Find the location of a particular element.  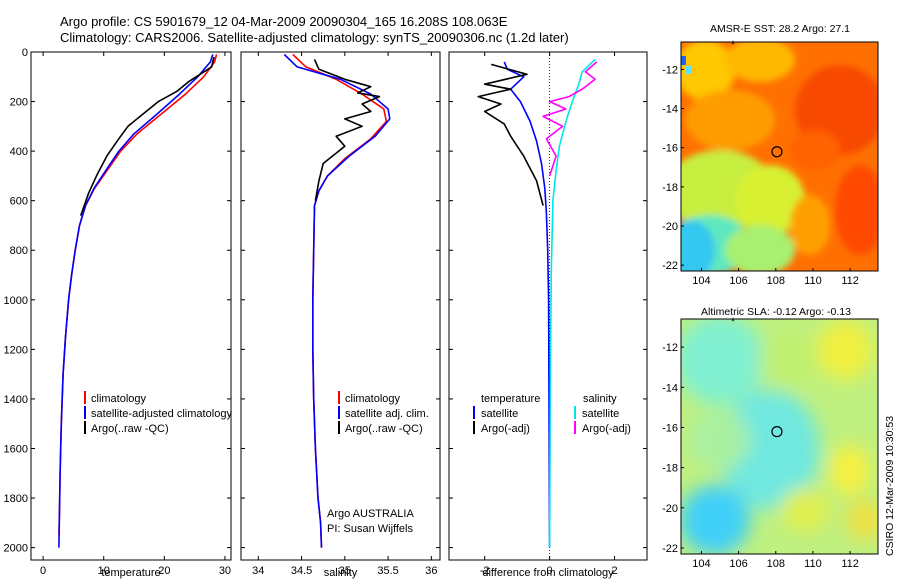

sla-map-axes: 104 106 108 110 112 -12 -14 -16 -18 -20 -22 * is located at coordinates (760, 443).